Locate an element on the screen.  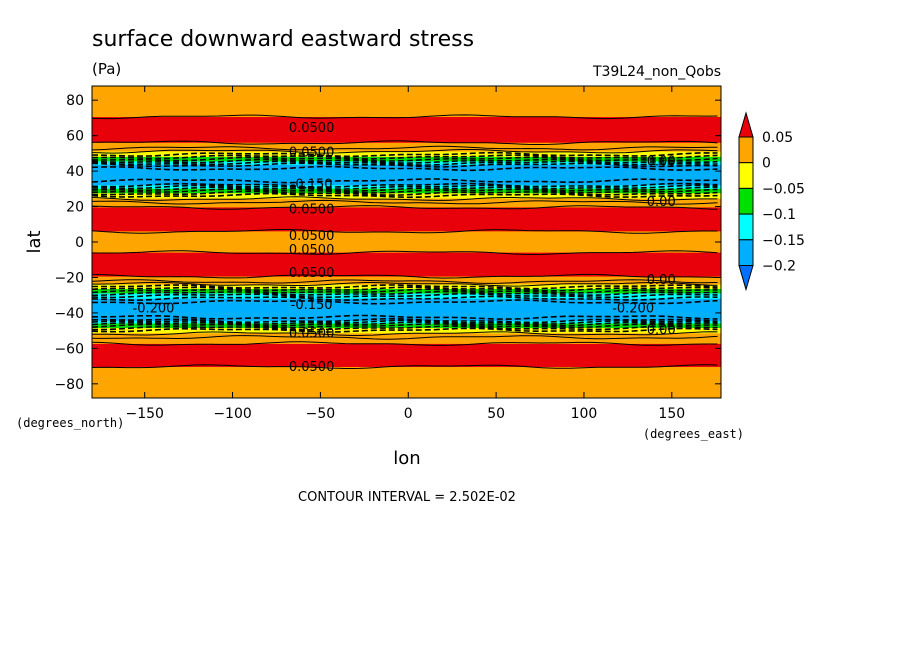
y-tick-label: 20 is located at coordinates (75, 208).